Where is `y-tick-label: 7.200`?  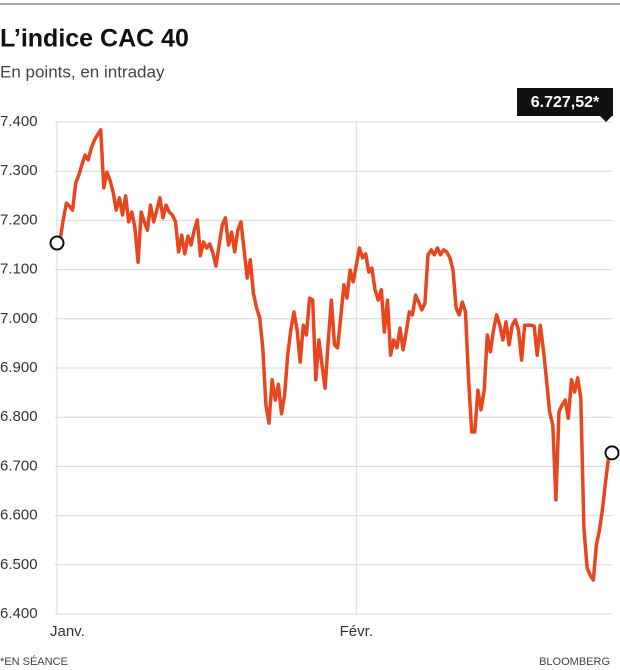 y-tick-label: 7.200 is located at coordinates (19, 219).